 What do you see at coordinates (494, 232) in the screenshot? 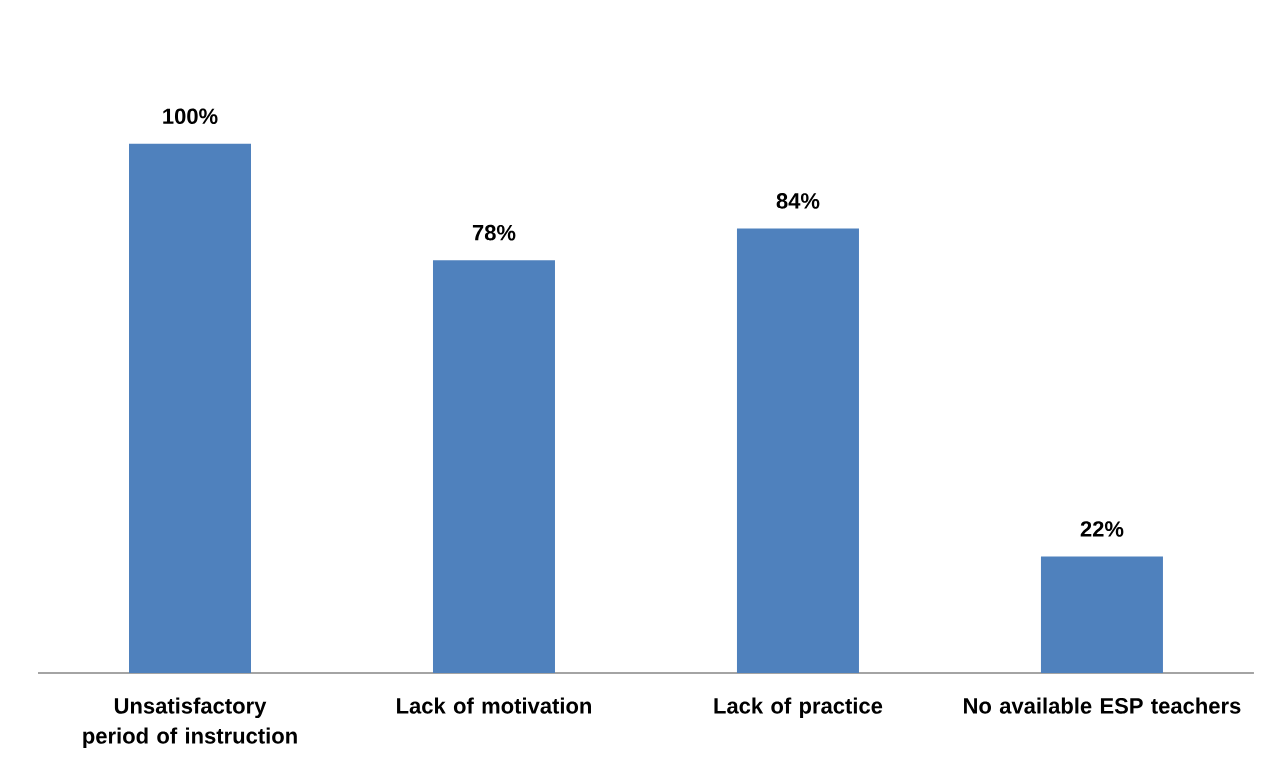
I see `data-label: 78%` at bounding box center [494, 232].